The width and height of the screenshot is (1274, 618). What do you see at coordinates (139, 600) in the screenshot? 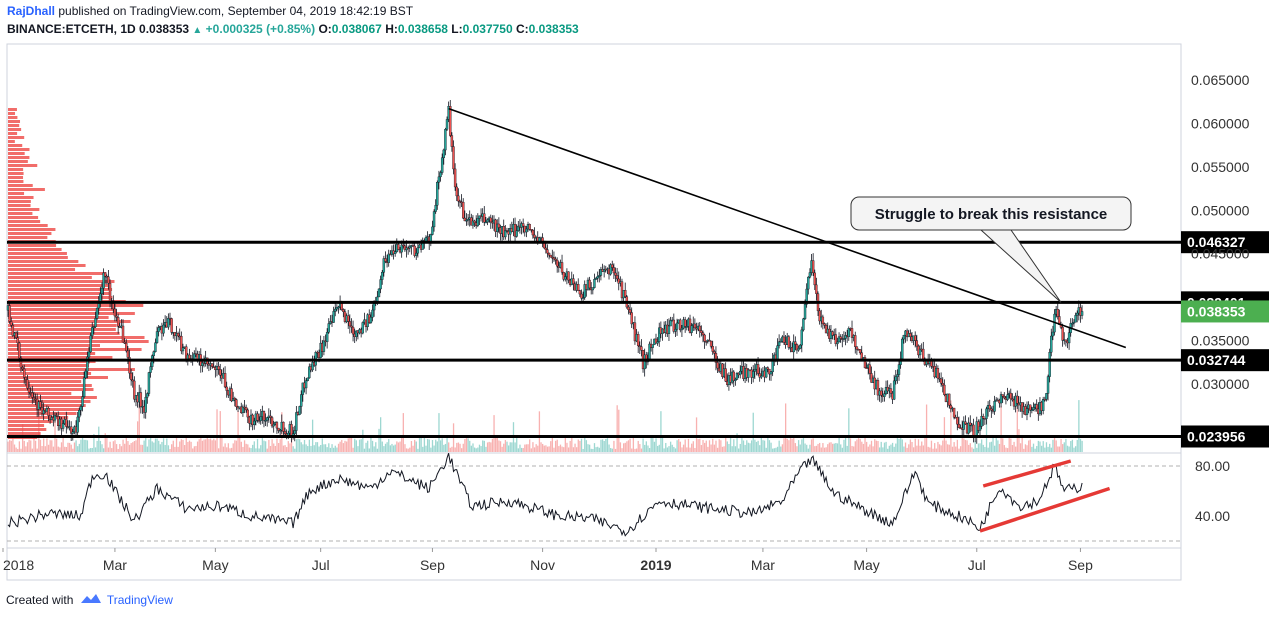
I see `tradingview-brand: TradingView` at bounding box center [139, 600].